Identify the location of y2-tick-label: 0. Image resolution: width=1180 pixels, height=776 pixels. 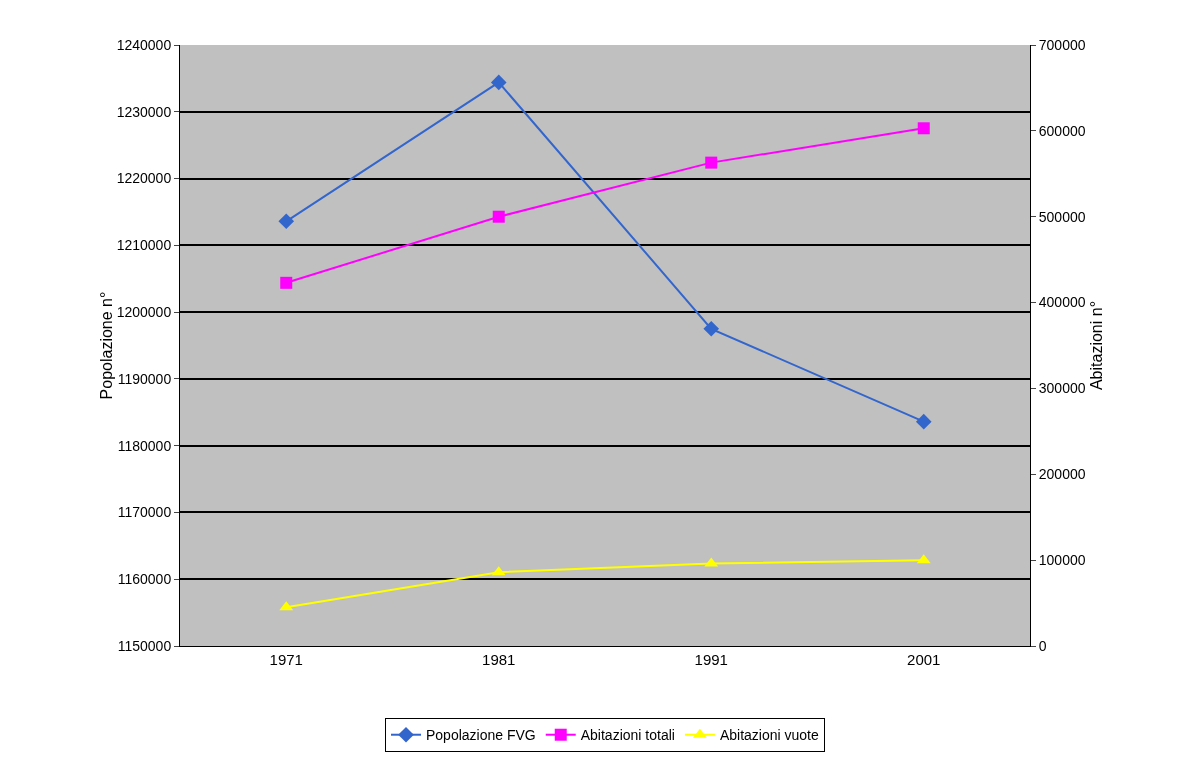
(1042, 645).